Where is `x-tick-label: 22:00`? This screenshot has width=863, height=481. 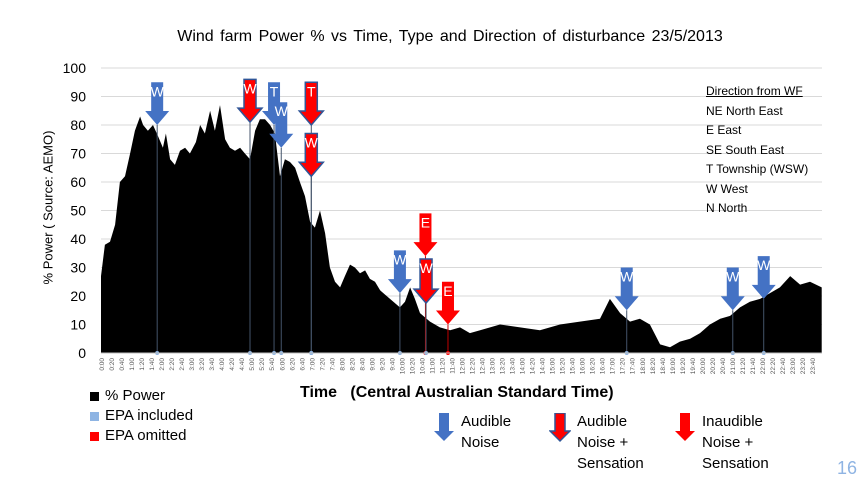
x-tick-label: 22:00 is located at coordinates (763, 366).